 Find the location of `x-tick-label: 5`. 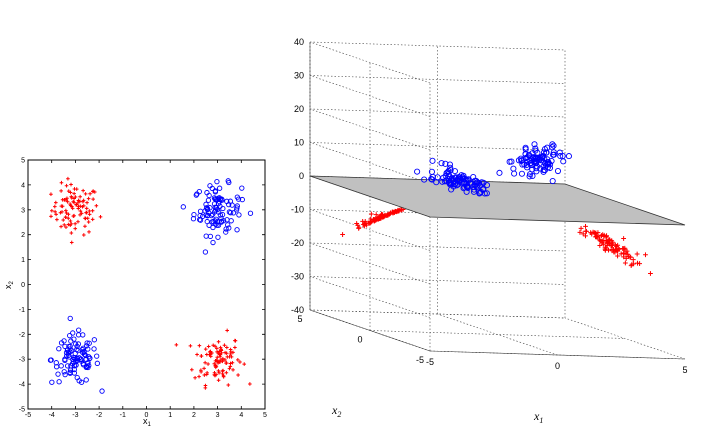

x-tick-label: 5 is located at coordinates (265, 415).